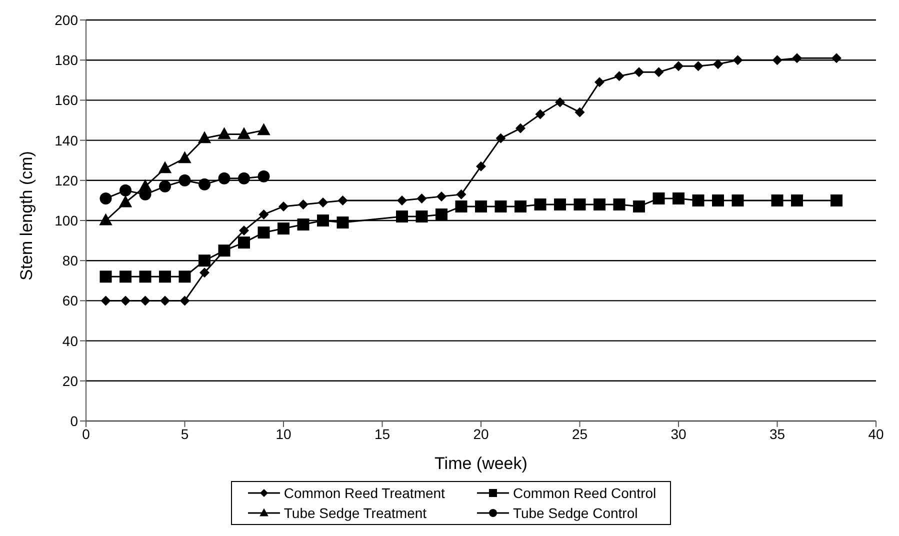 The width and height of the screenshot is (899, 536). What do you see at coordinates (70, 300) in the screenshot?
I see `y-tick-label: 60` at bounding box center [70, 300].